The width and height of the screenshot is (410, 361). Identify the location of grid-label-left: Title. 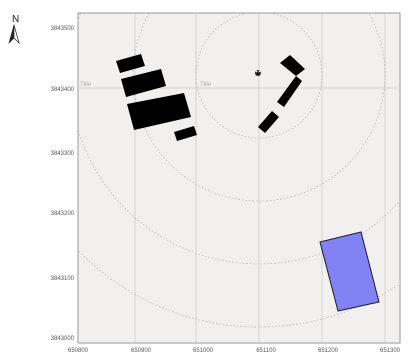
(86, 85).